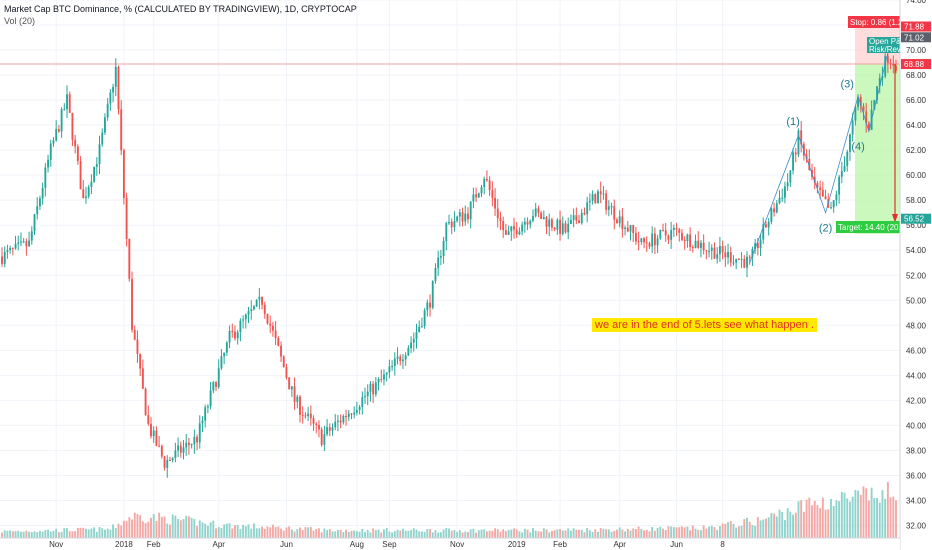  I want to click on target-arrow, so click(895, 143).